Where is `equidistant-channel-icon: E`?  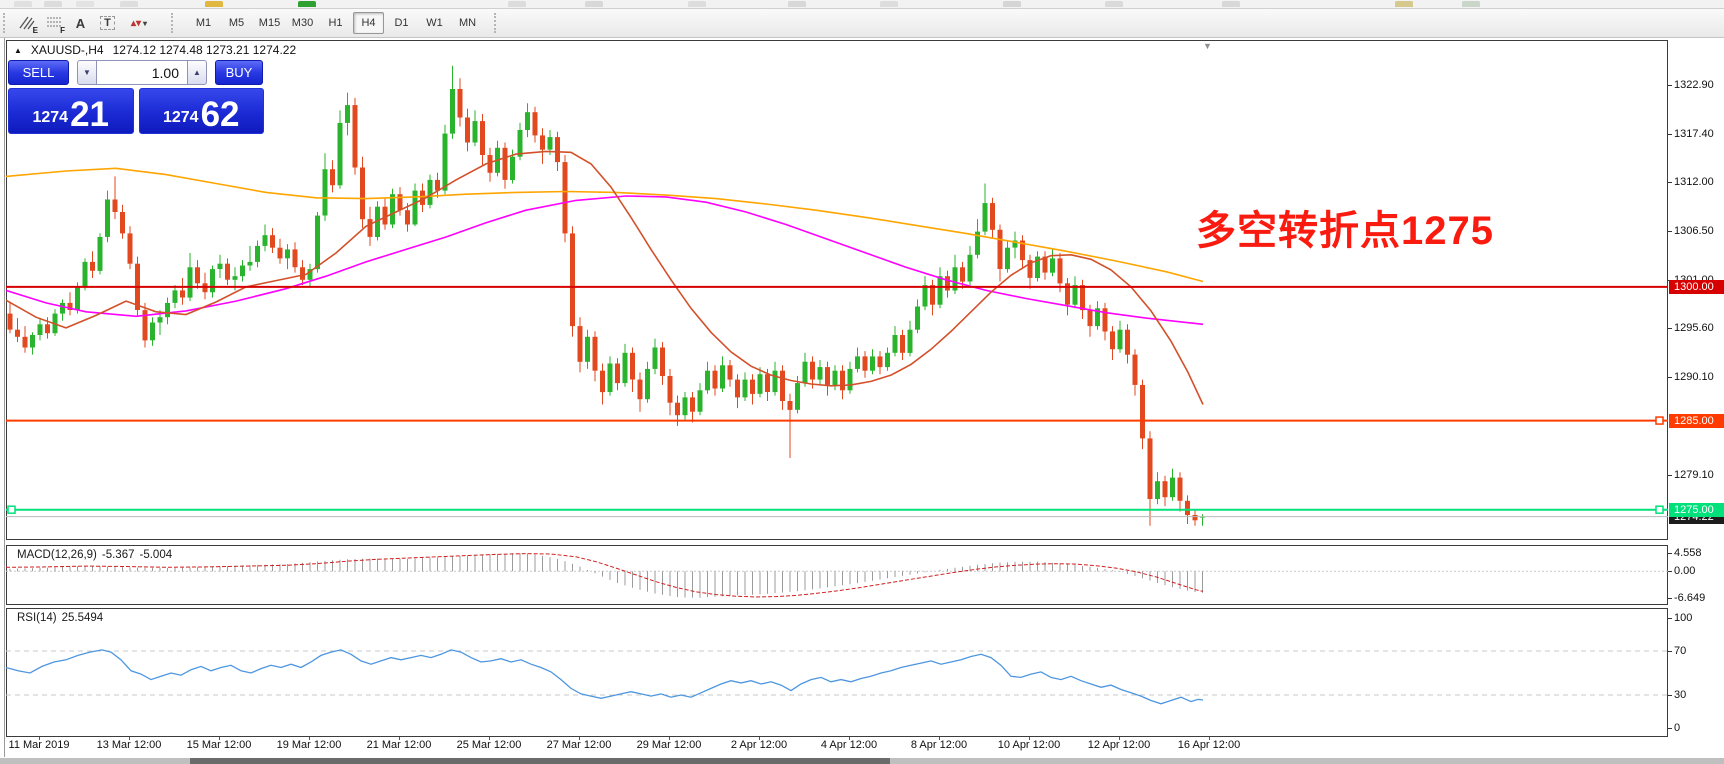
equidistant-channel-icon: E is located at coordinates (26, 23).